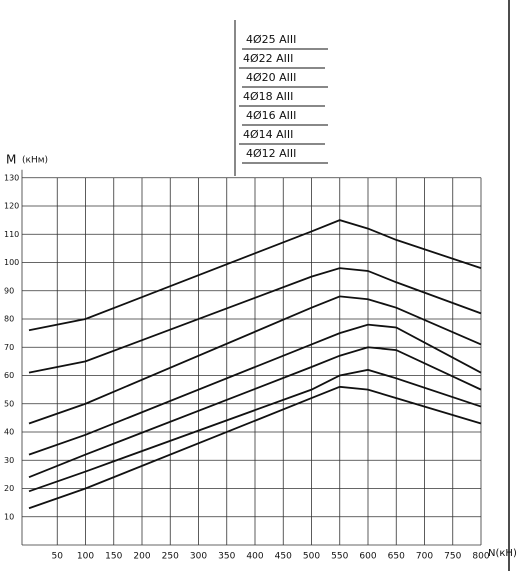 Image resolution: width=520 pixels, height=571 pixels. Describe the element at coordinates (480, 557) in the screenshot. I see `x-tick-label: 800` at that location.